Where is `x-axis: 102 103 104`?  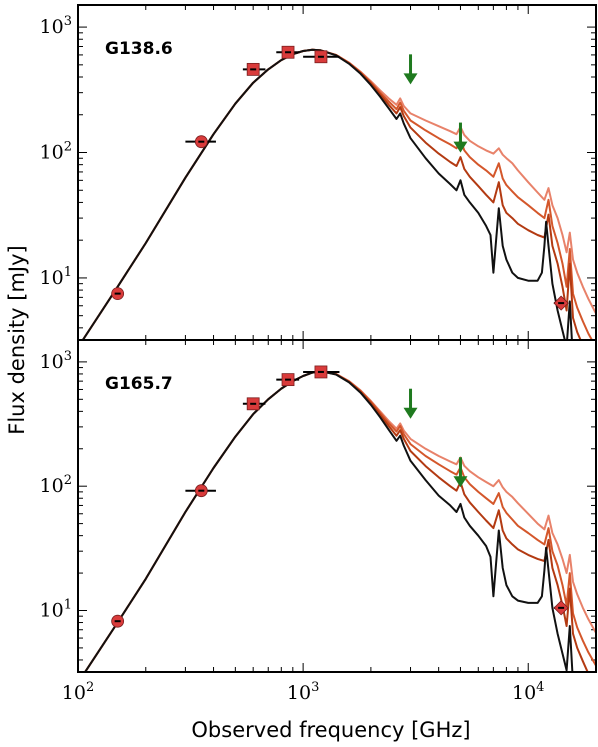
x-axis: 102 103 104 is located at coordinates (303, 692).